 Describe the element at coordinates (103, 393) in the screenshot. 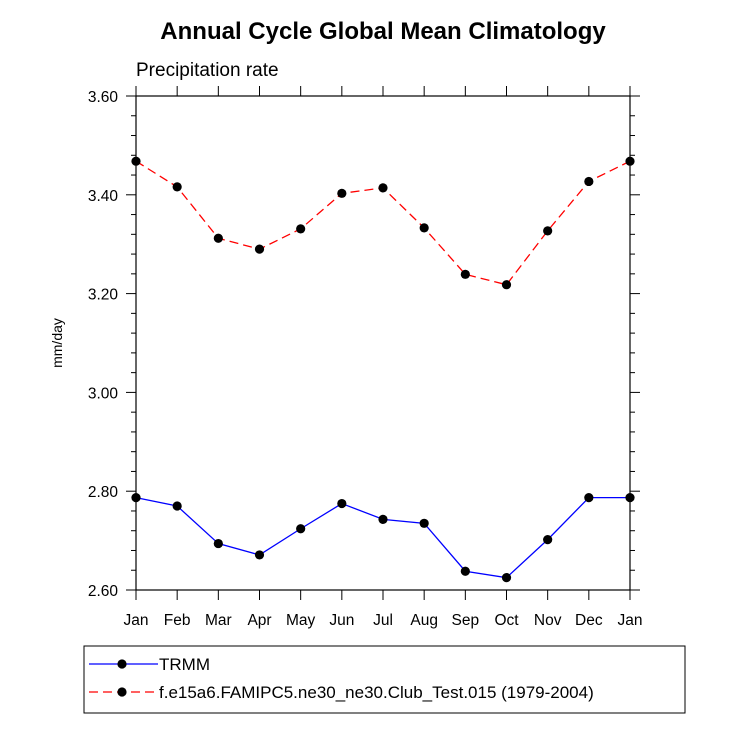

I see `y-tick-label: 3.00` at that location.